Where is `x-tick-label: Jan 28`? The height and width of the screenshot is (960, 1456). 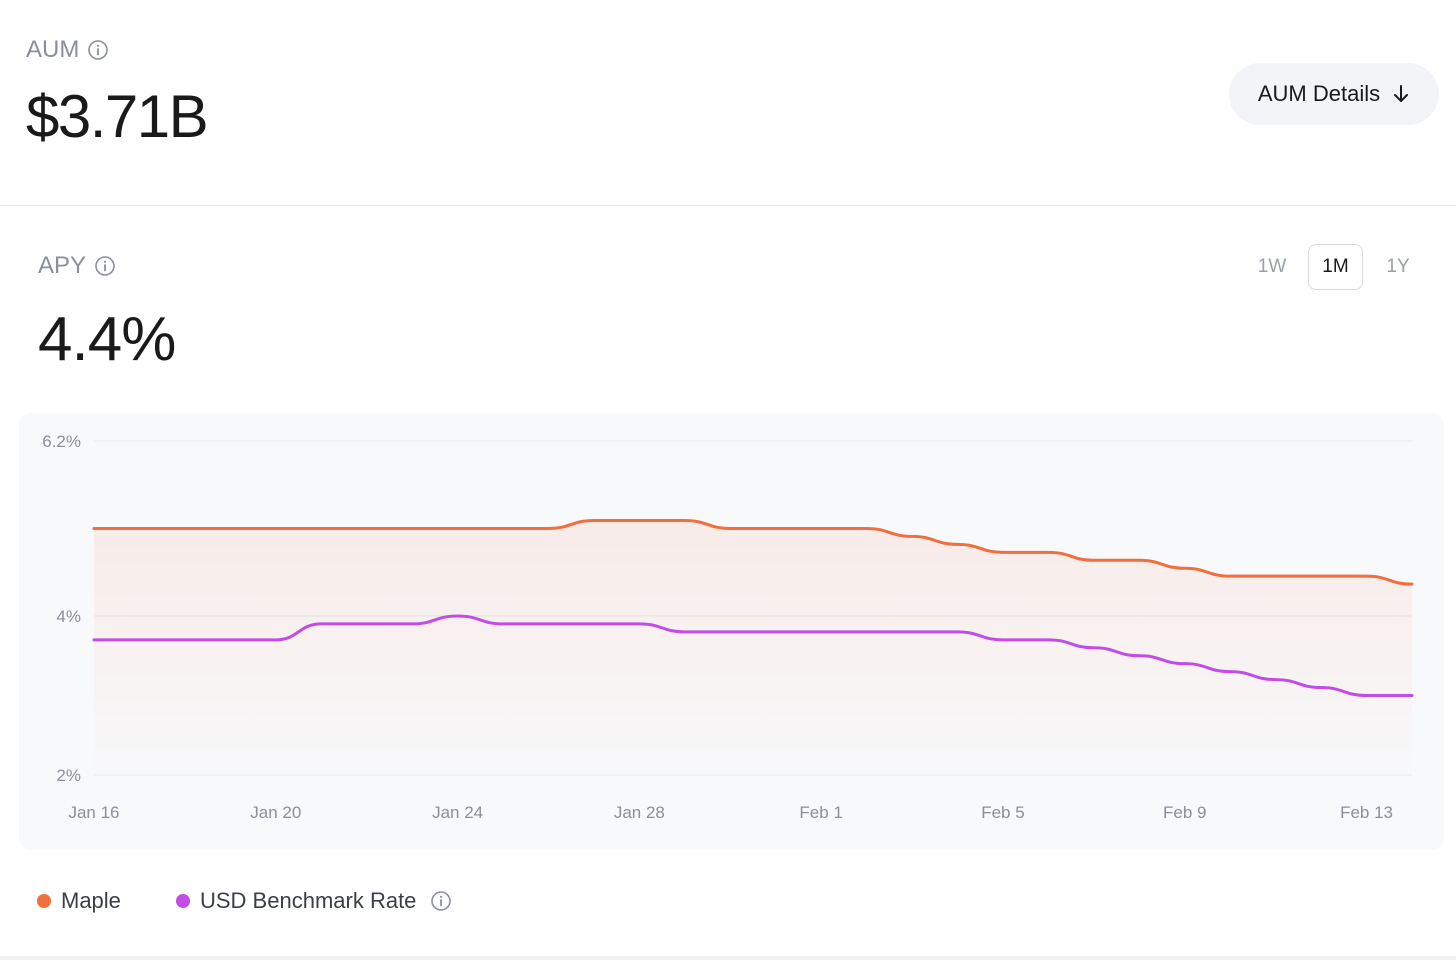 x-tick-label: Jan 28 is located at coordinates (639, 812).